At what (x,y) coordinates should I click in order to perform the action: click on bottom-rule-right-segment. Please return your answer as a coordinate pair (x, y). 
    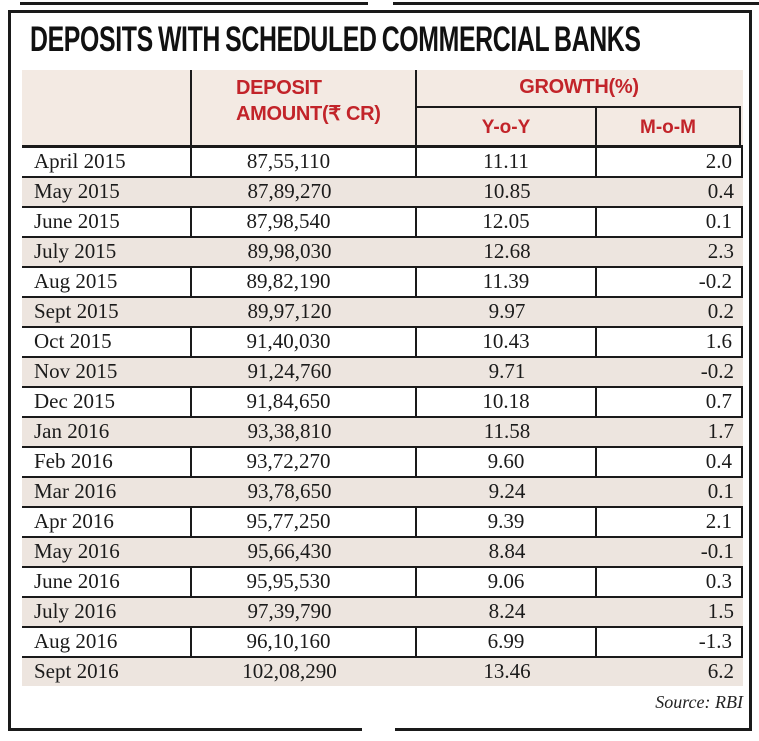
    Looking at the image, I should click on (573, 729).